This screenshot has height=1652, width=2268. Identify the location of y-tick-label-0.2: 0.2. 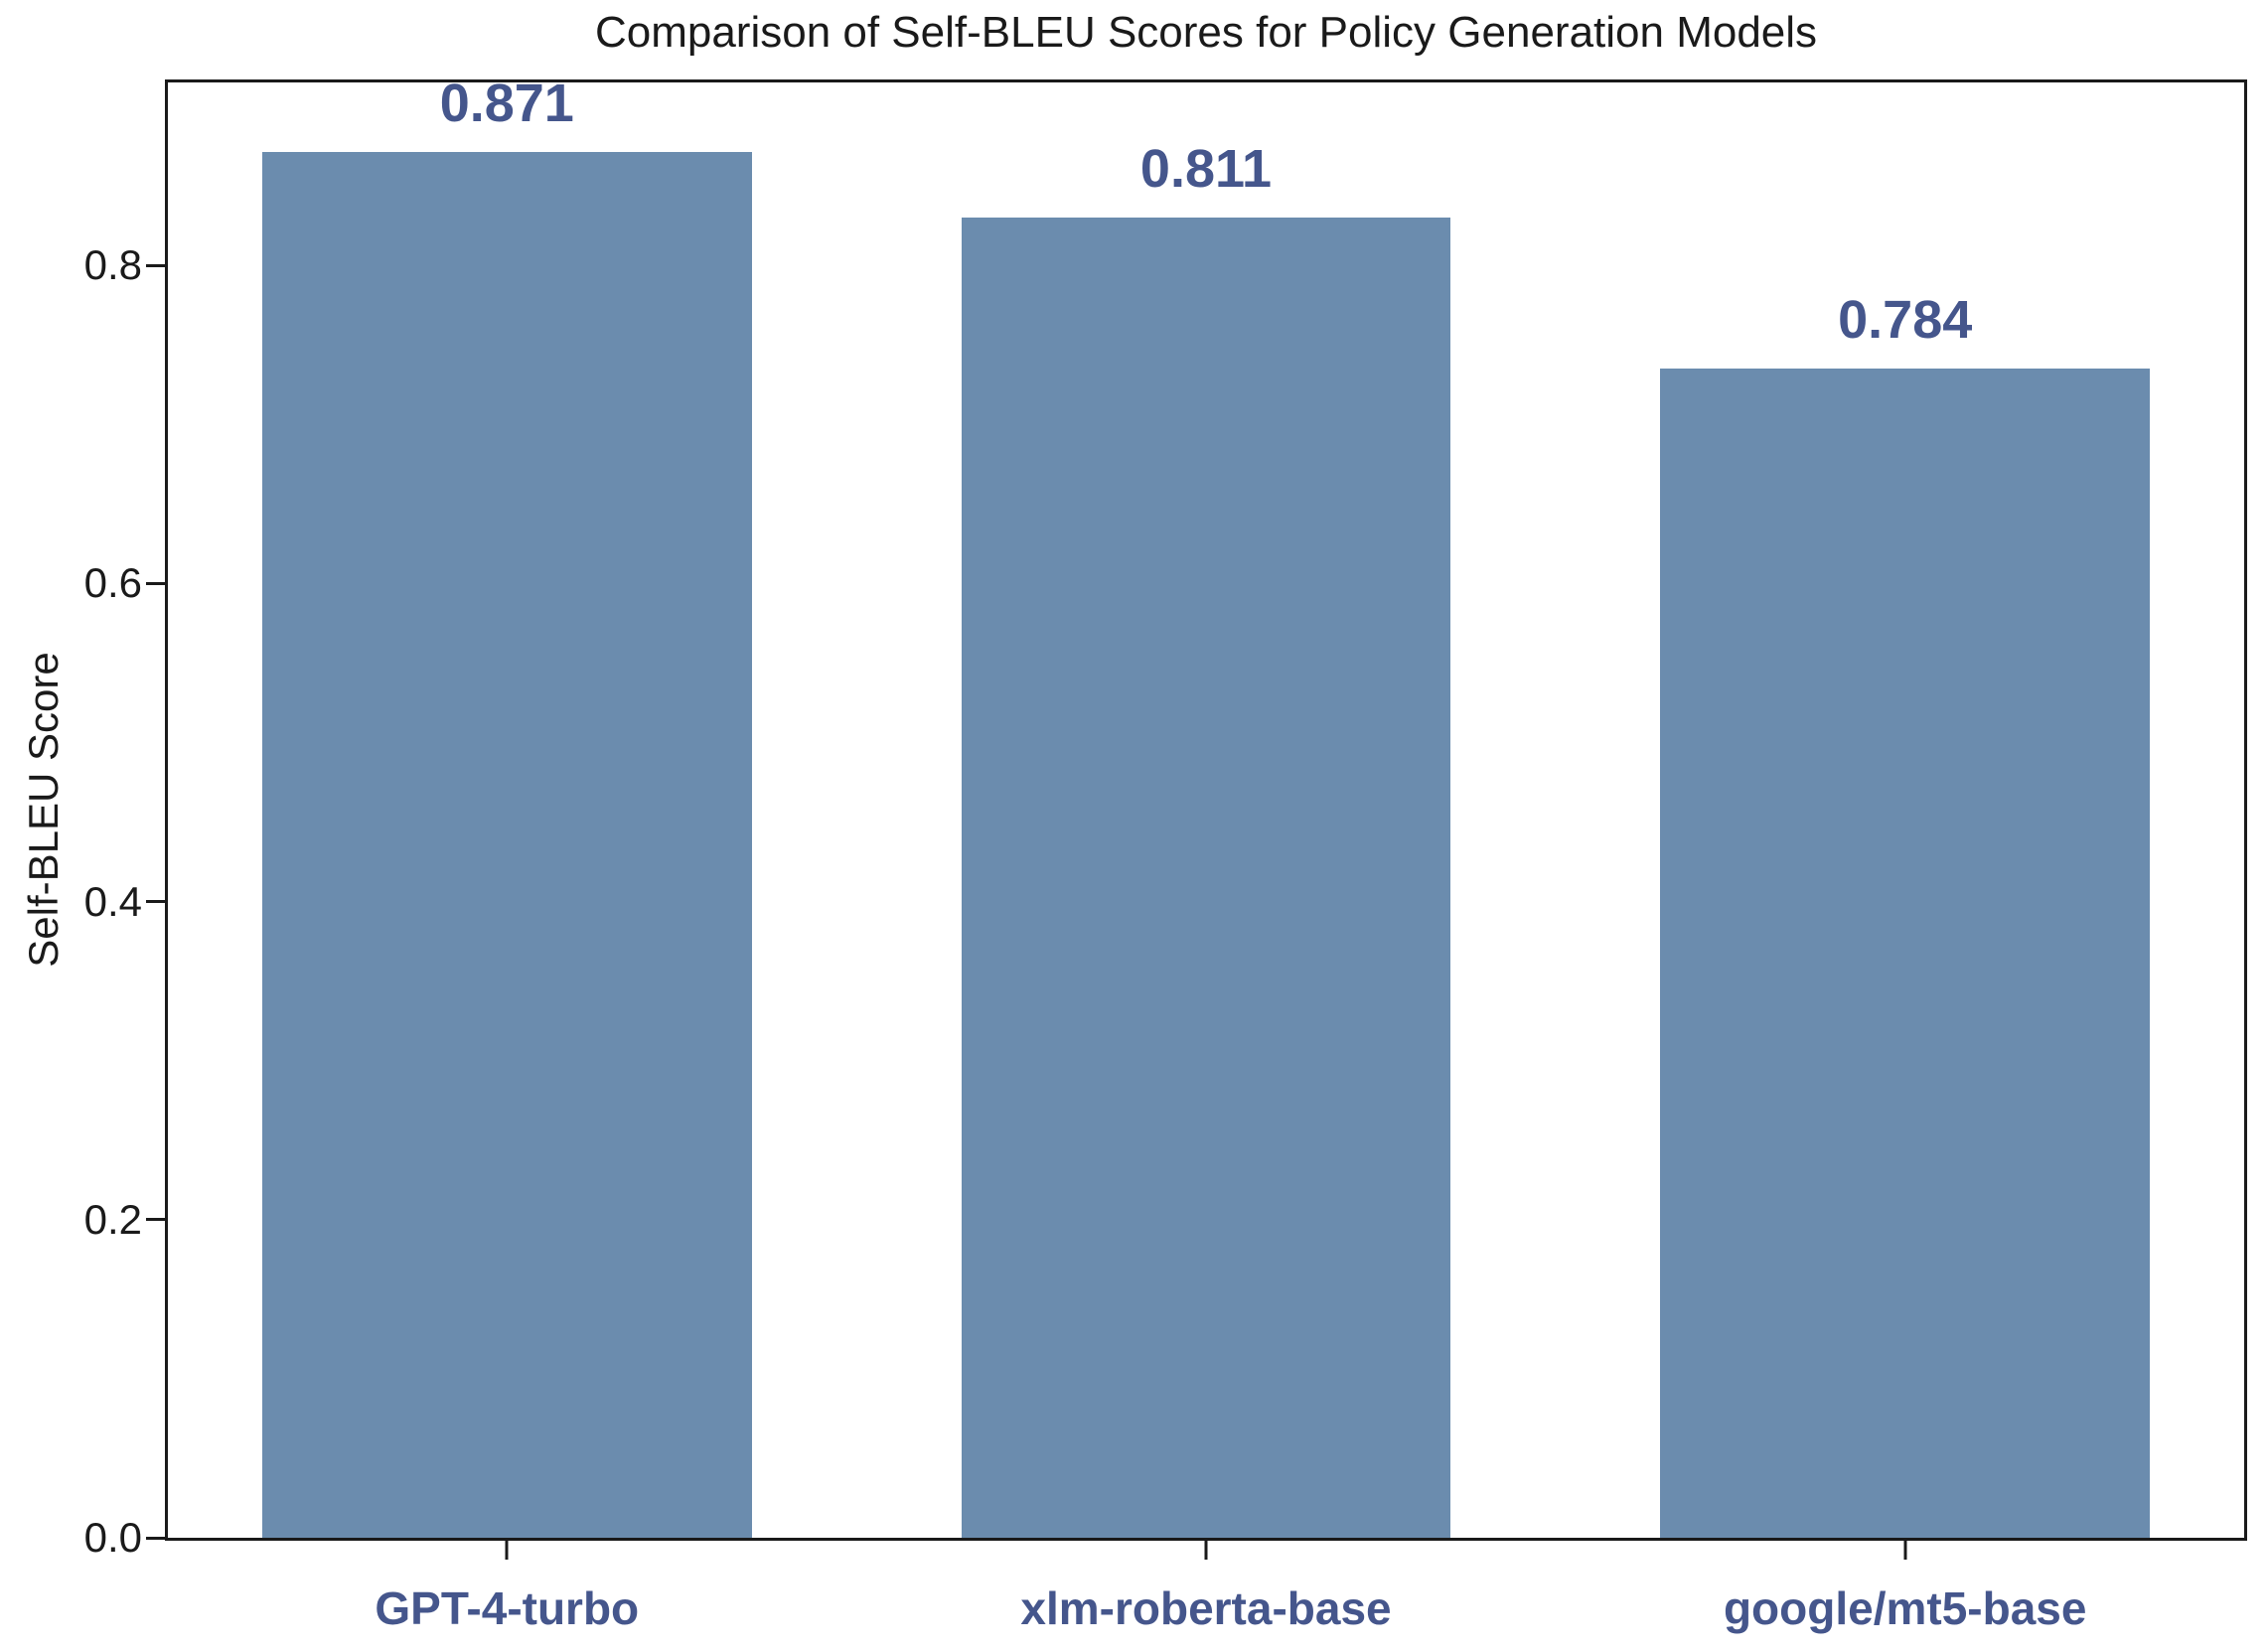
(112, 1219).